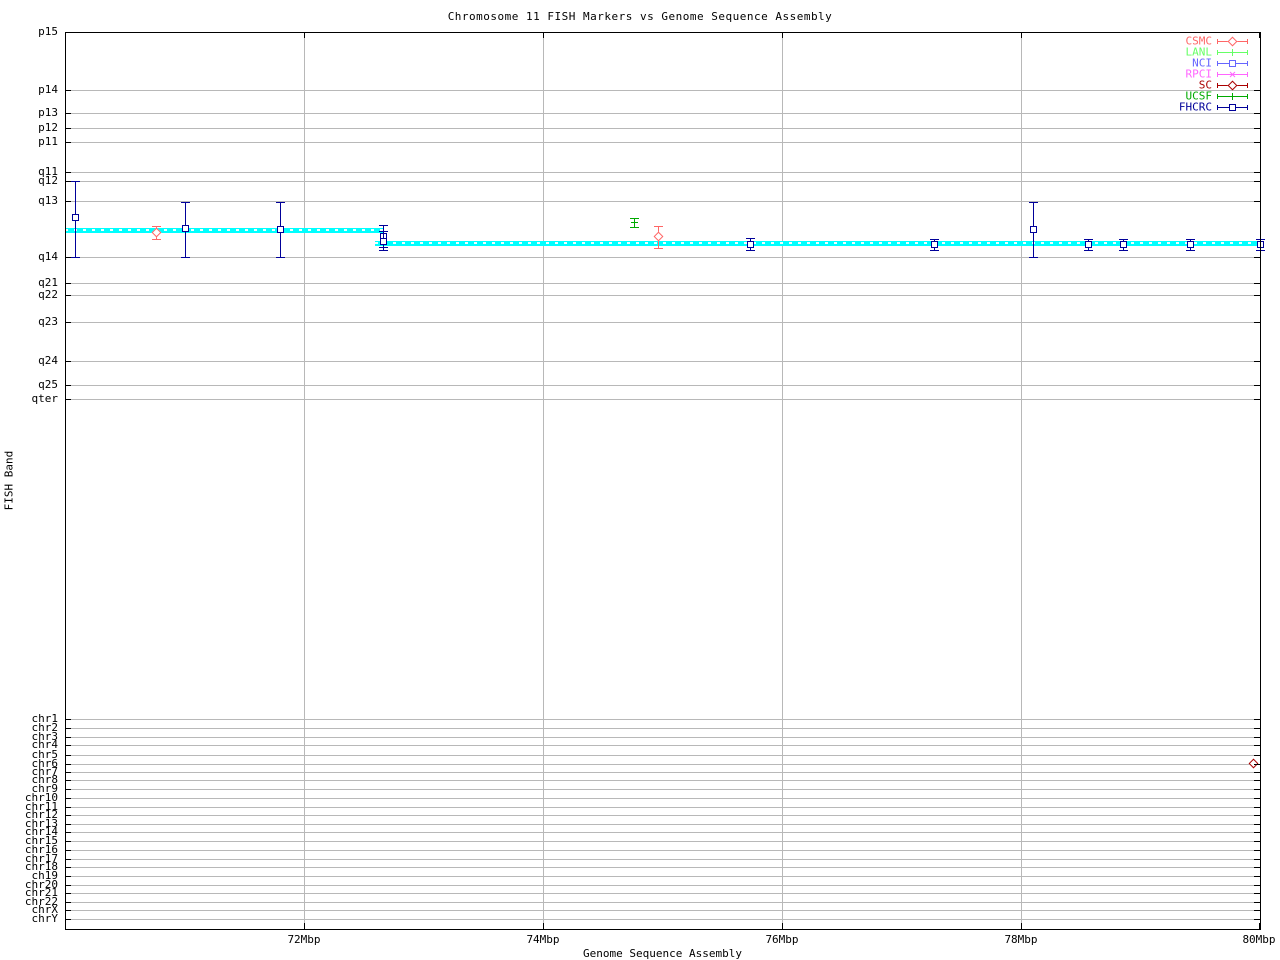  Describe the element at coordinates (543, 939) in the screenshot. I see `mbp-label: 74Mbp` at that location.